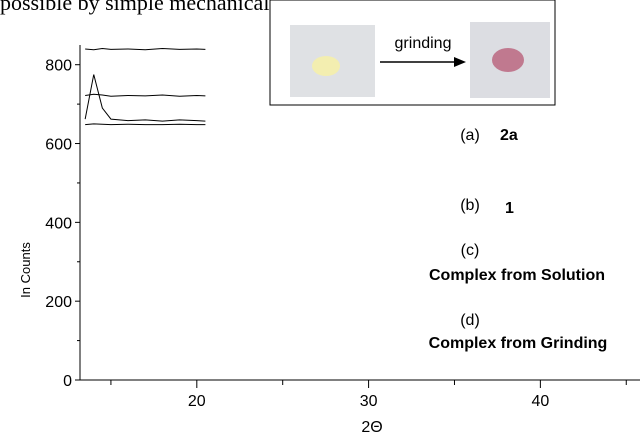 This screenshot has height=442, width=640. Describe the element at coordinates (67, 381) in the screenshot. I see `y-tick-label: 0` at that location.